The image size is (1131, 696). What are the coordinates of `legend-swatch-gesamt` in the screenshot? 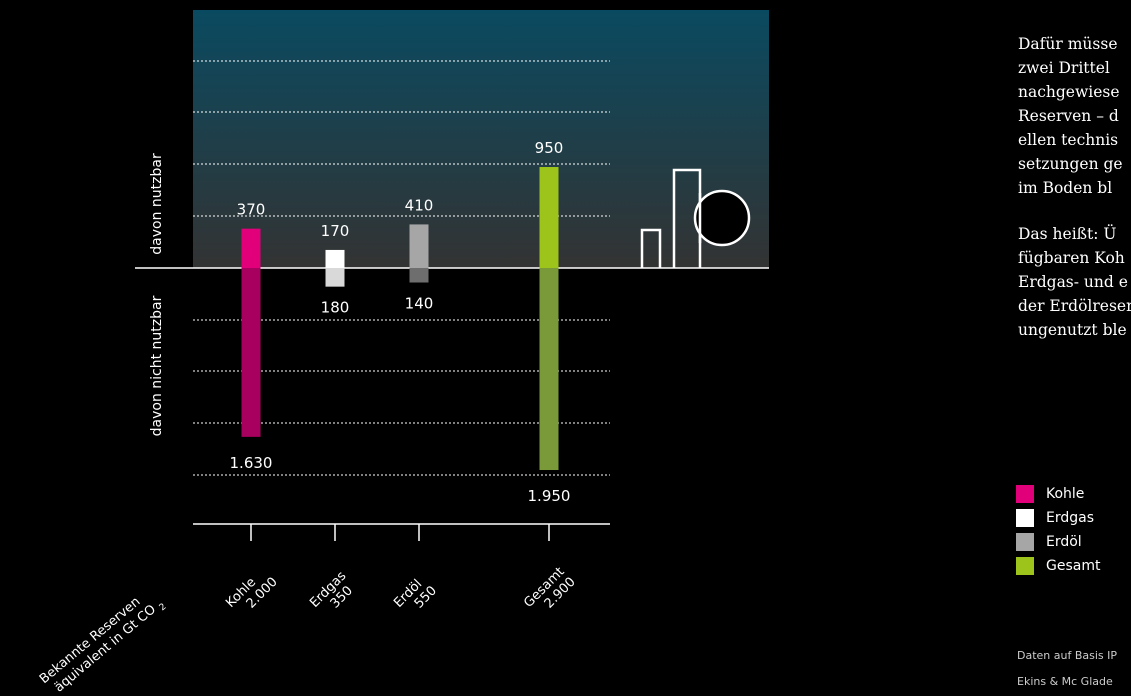 It's located at (1025, 566).